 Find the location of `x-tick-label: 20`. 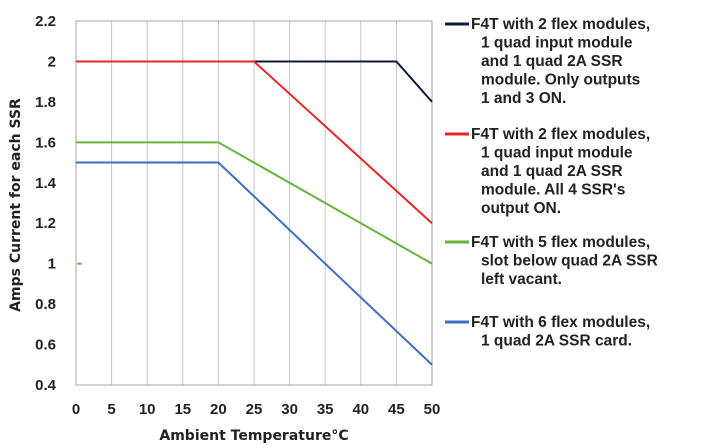

x-tick-label: 20 is located at coordinates (218, 409).